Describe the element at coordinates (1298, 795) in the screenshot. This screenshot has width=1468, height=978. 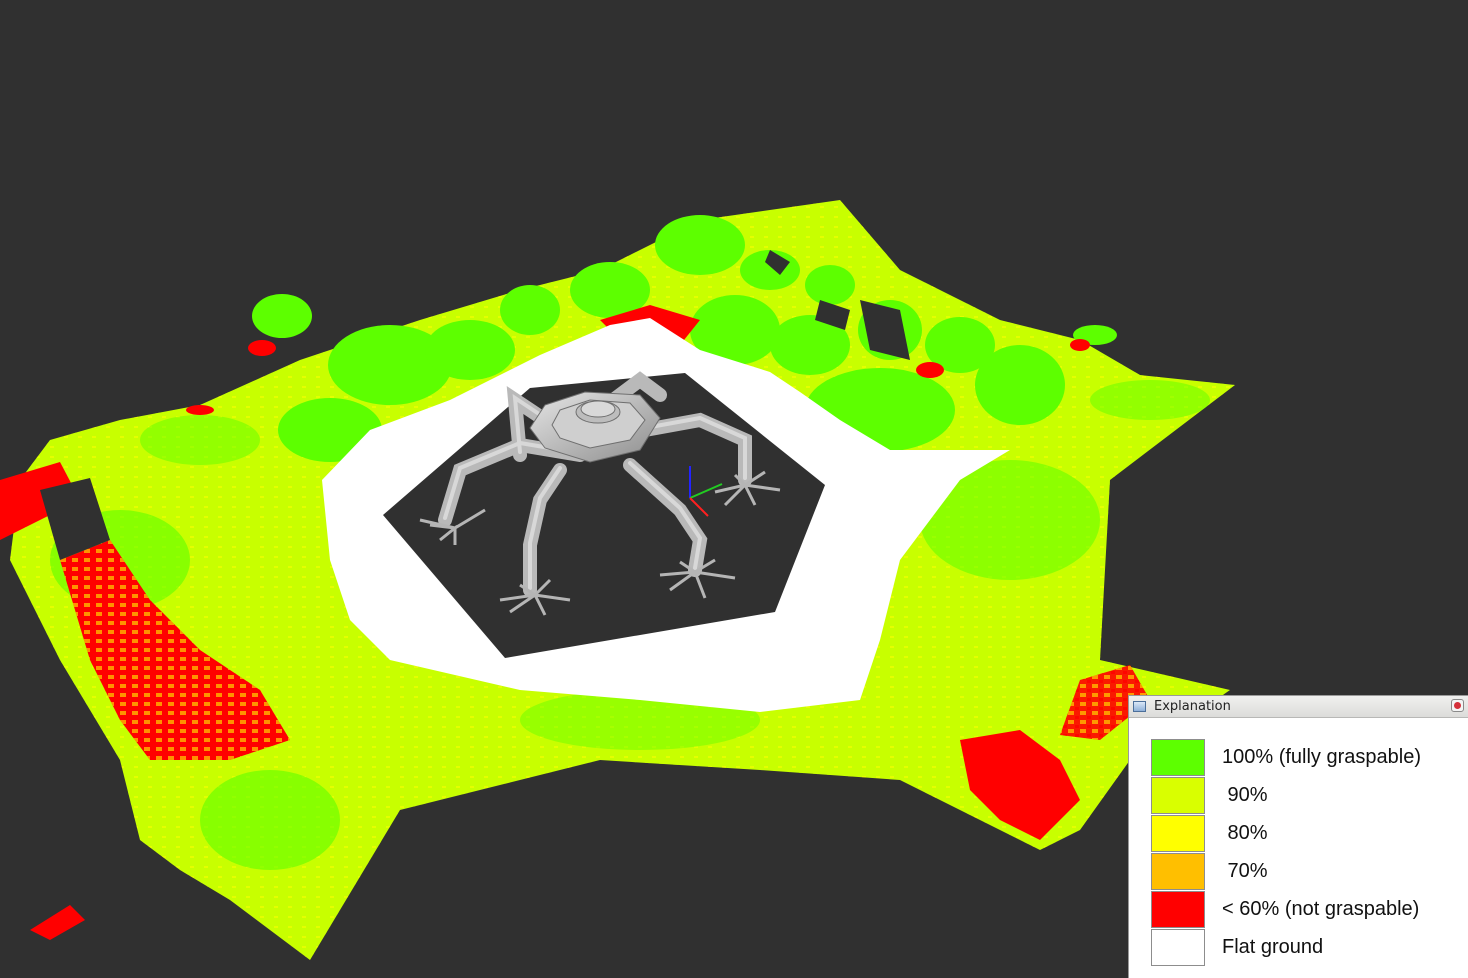
I see `legend-item: 90%` at that location.